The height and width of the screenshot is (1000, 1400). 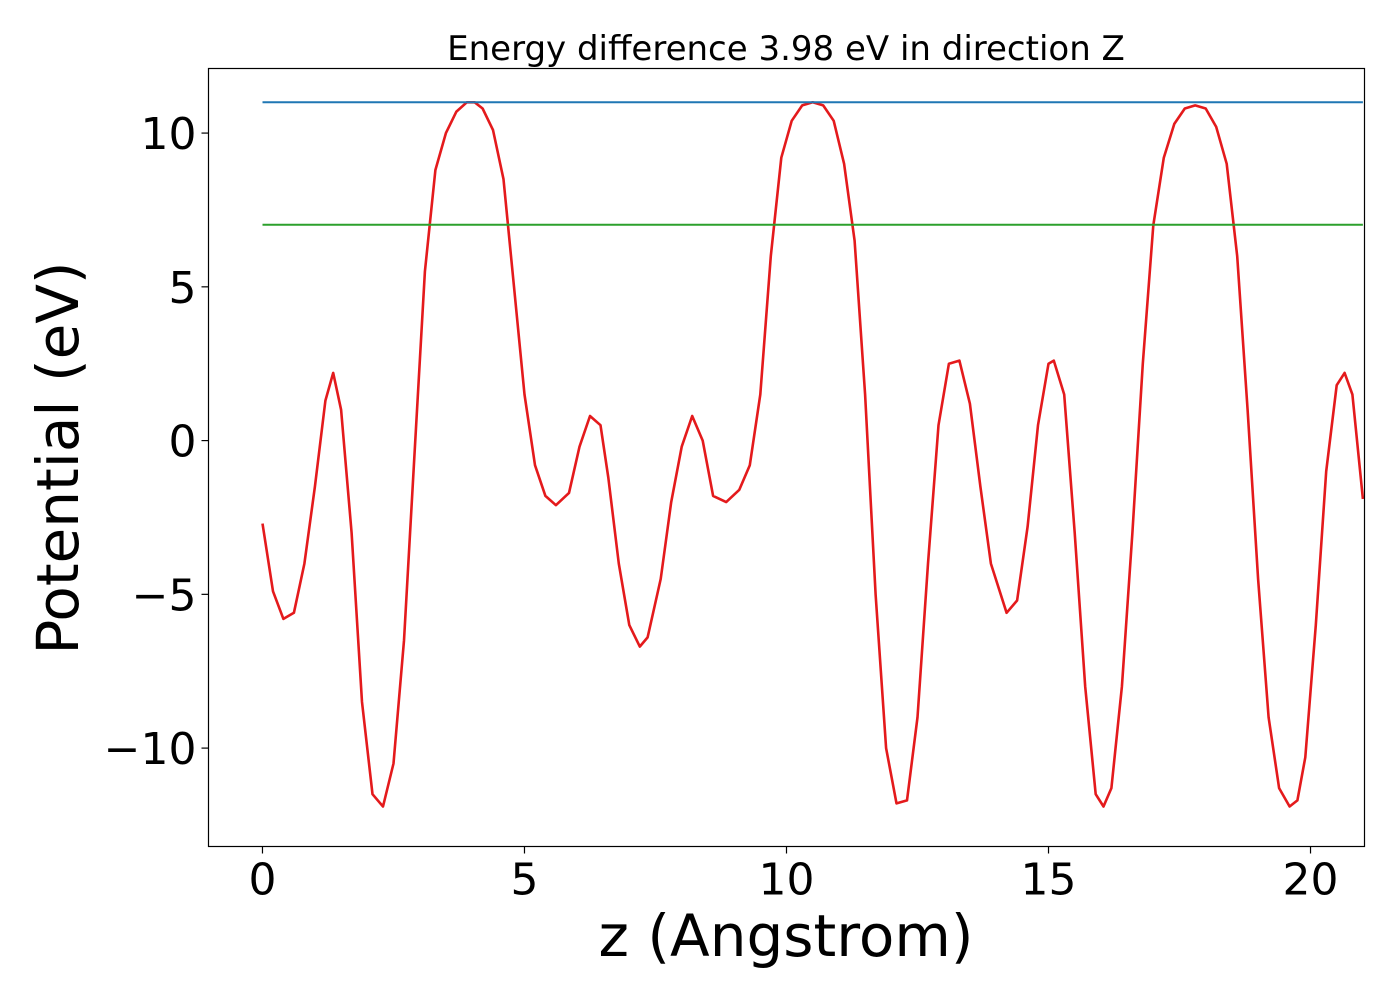 What do you see at coordinates (156, 442) in the screenshot?
I see `y-axis: −10 −5 0 5 10` at bounding box center [156, 442].